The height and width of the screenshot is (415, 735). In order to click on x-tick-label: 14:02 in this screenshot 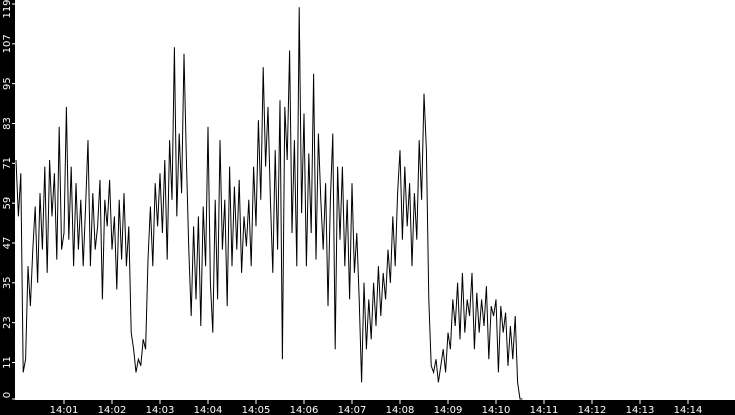, I will do `click(112, 410)`.